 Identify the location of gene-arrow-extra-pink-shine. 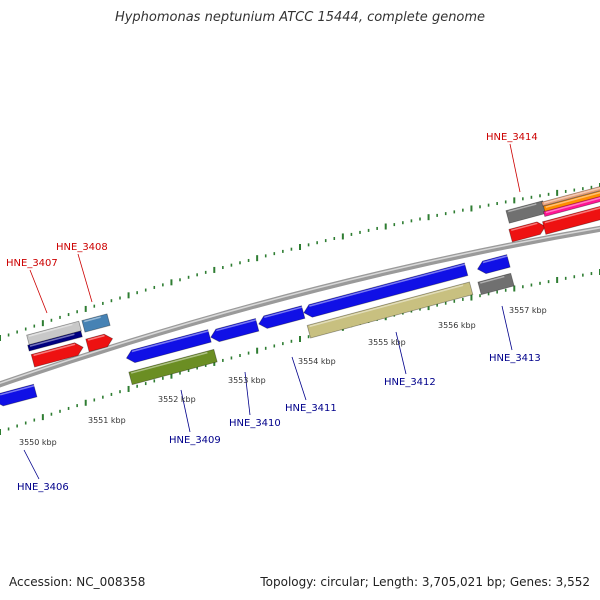
(572, 205).